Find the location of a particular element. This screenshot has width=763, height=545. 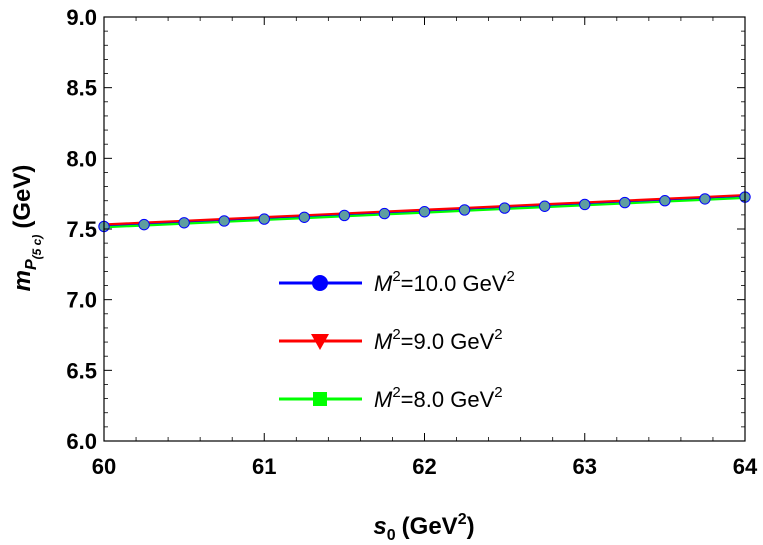

legend-label: M2=10.0 GeV2 is located at coordinates (444, 282).